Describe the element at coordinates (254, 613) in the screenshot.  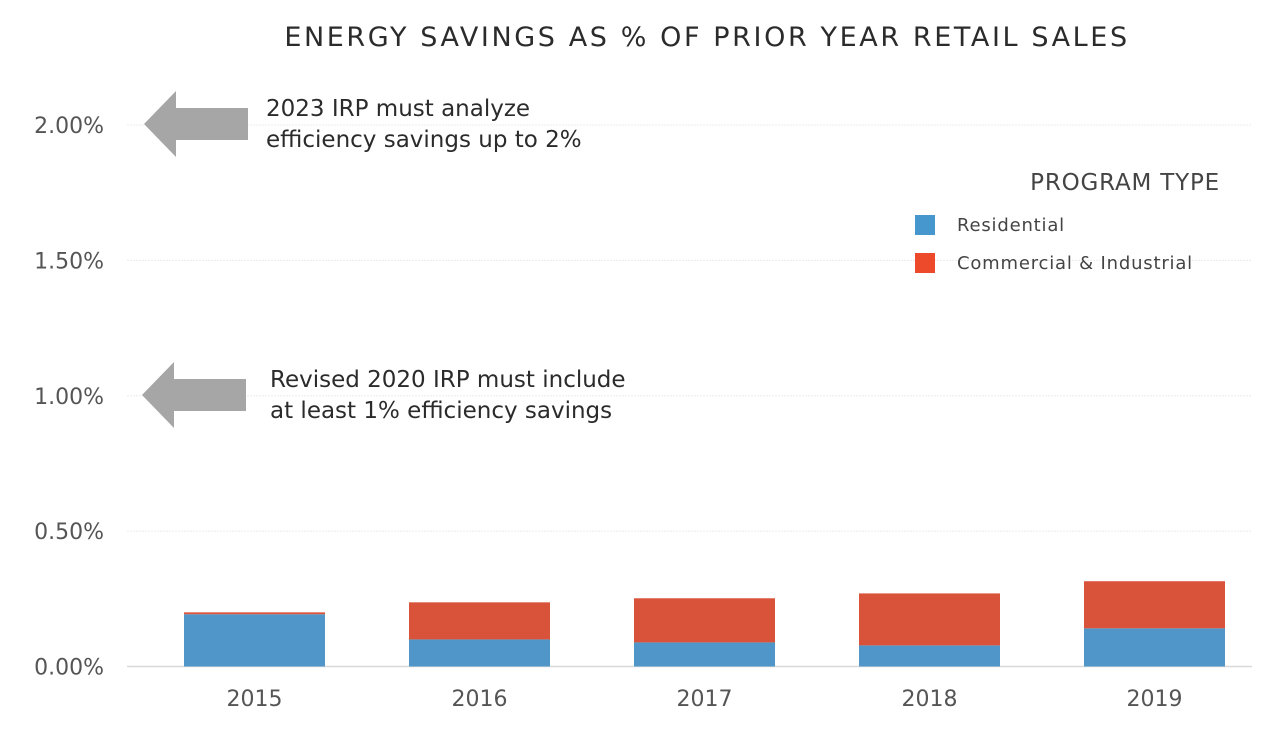
I see `bar-commercial-industrial-2015` at that location.